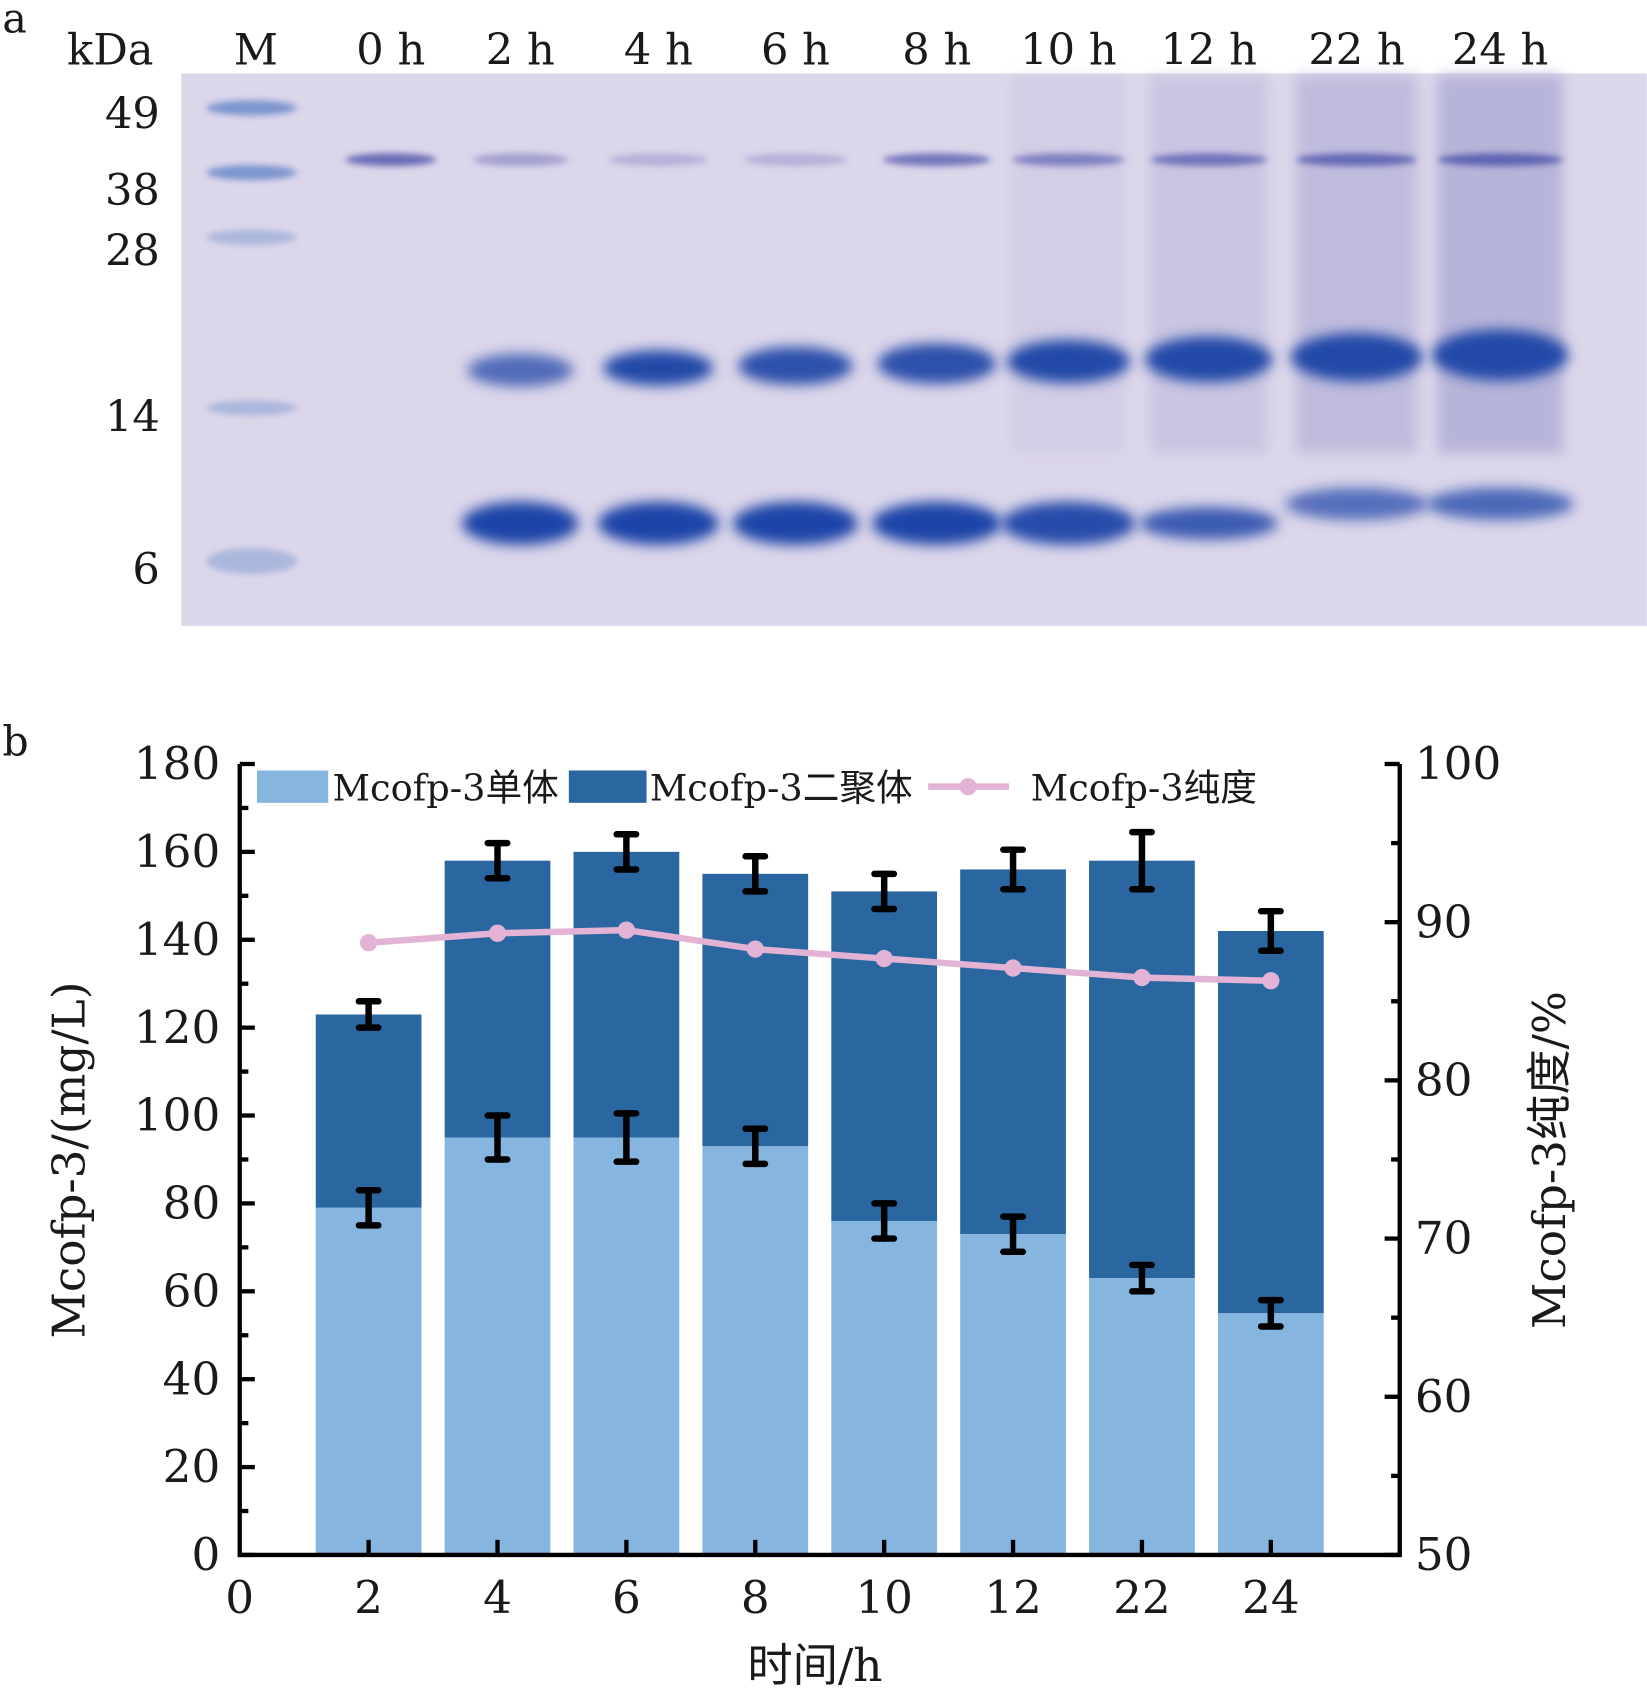 The image size is (1647, 1692). I want to click on lane-labels: 0 h 2 h 4 h 6 h 8 h 10 h 12 h 22 h 24 h, so click(952, 51).